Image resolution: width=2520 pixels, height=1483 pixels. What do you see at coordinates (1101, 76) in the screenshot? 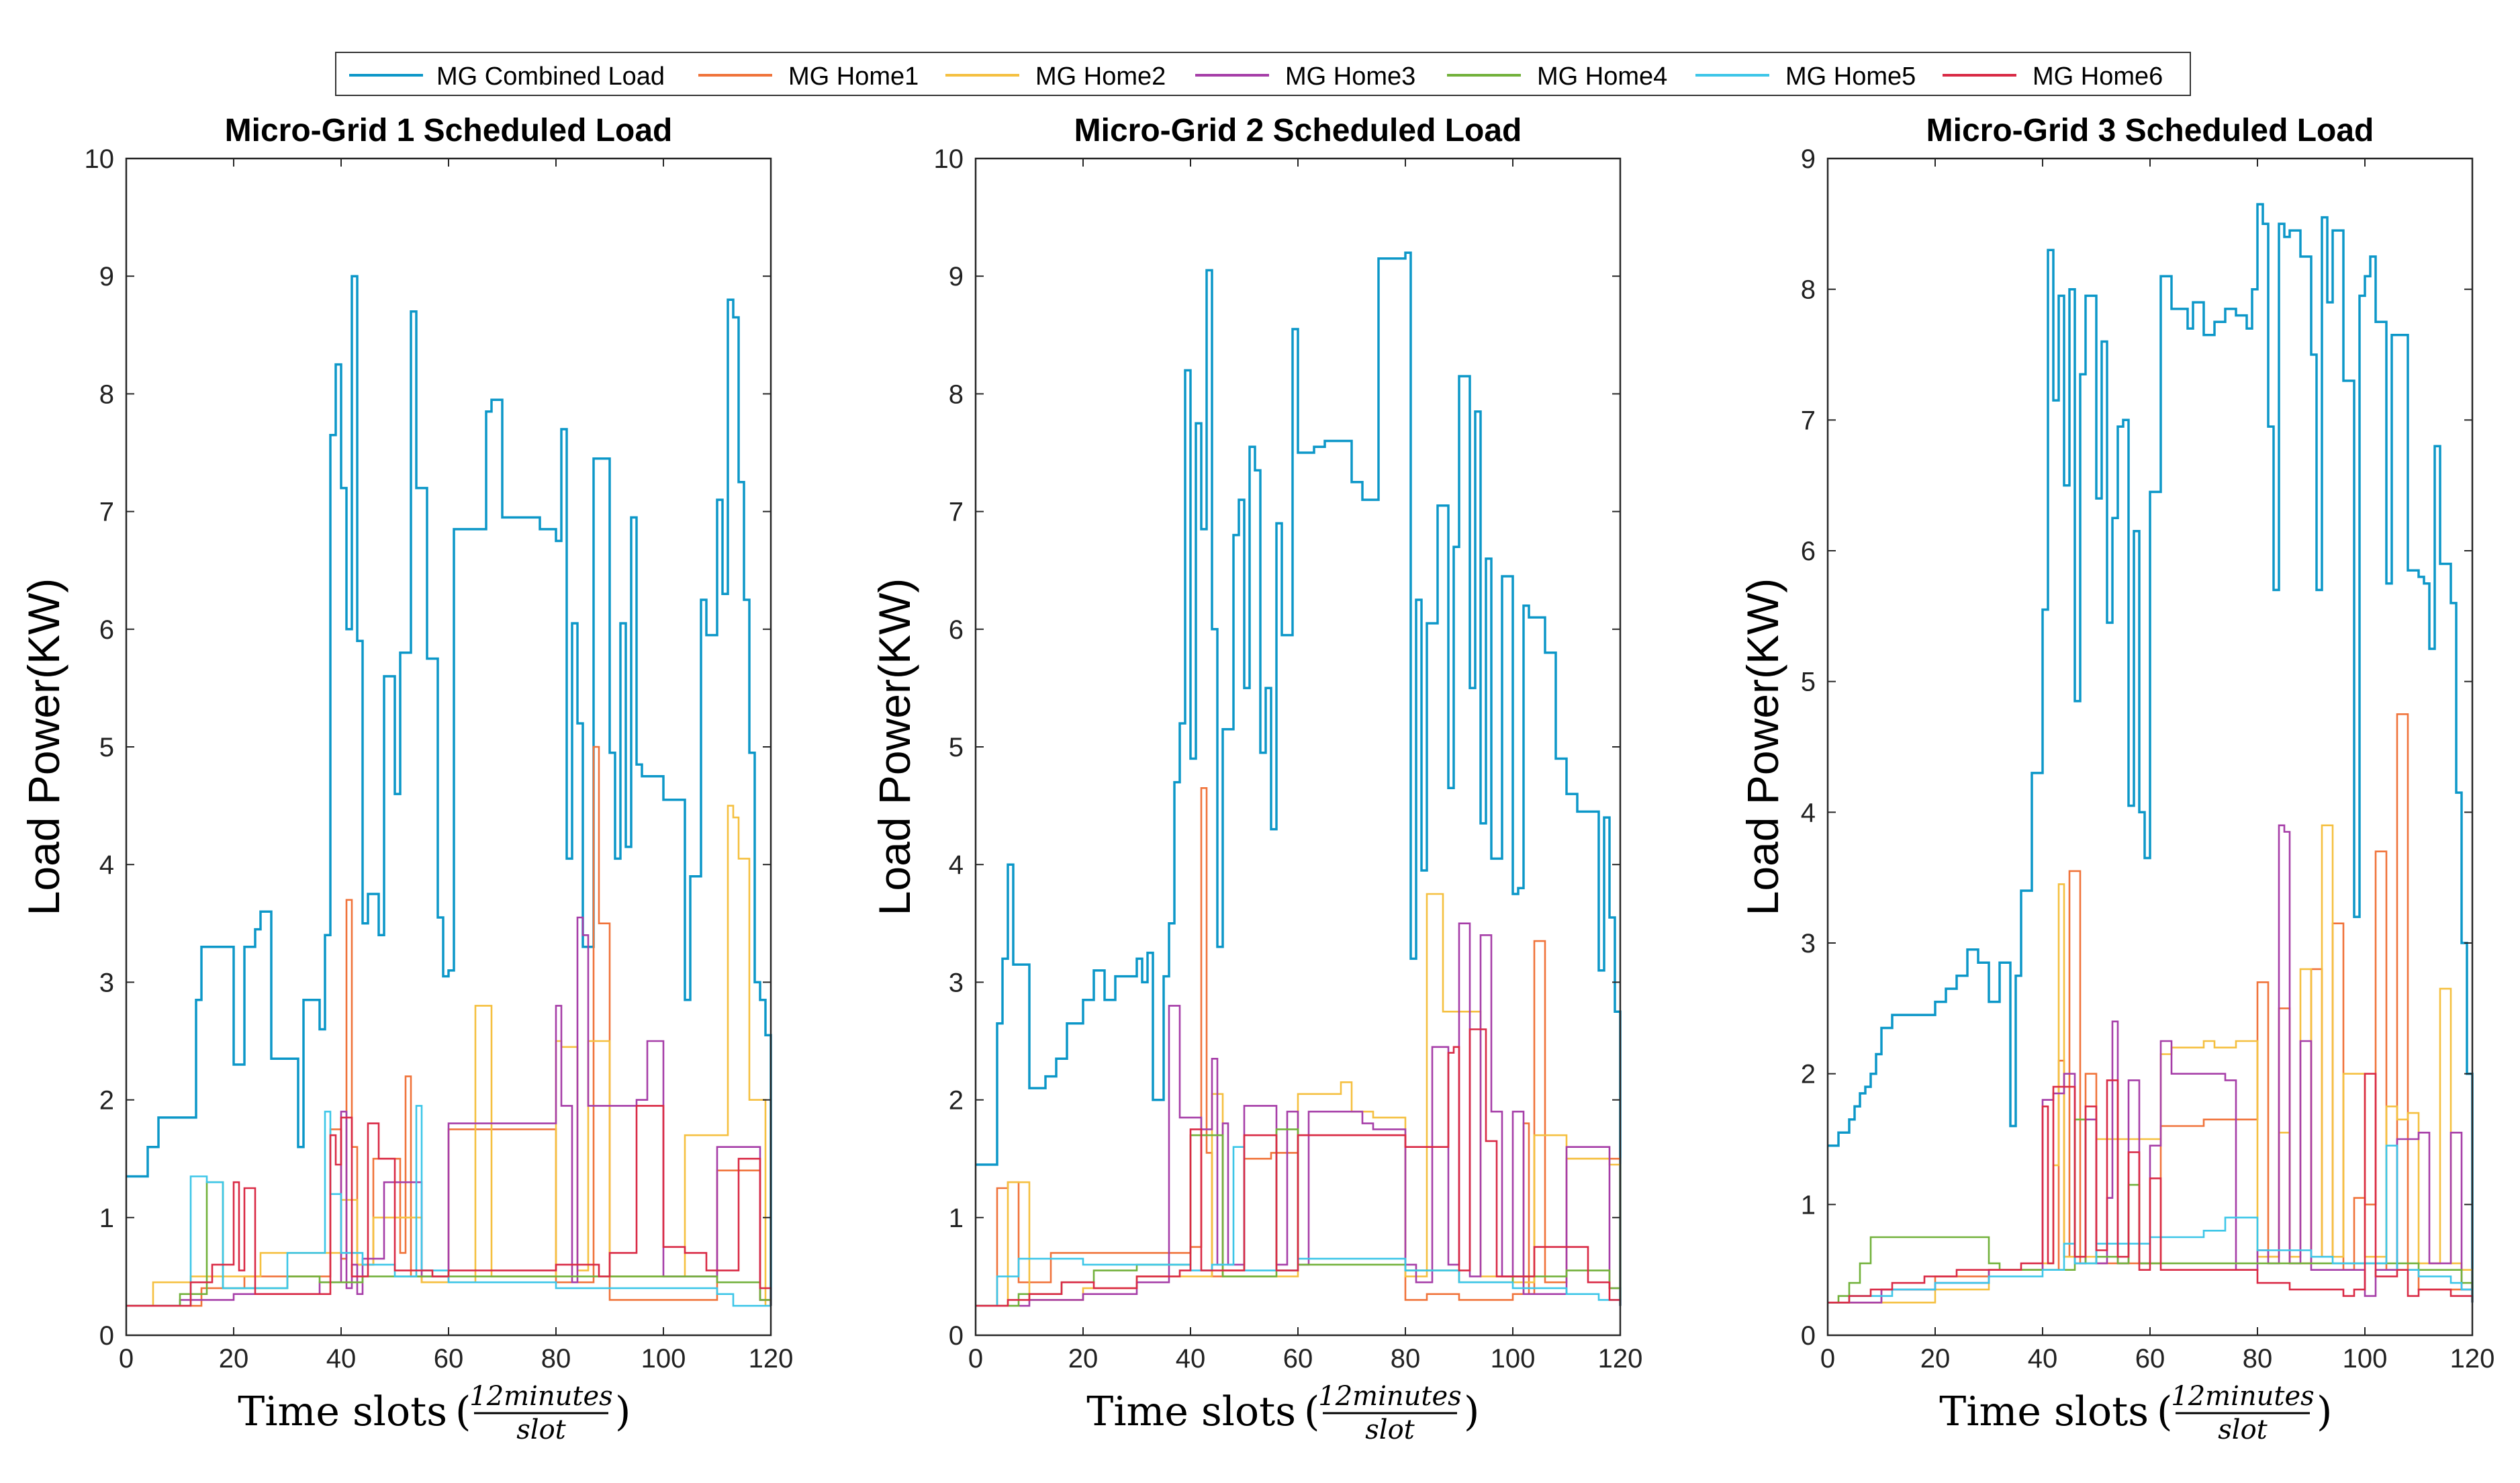
I see `legend-label: MG Home2` at bounding box center [1101, 76].